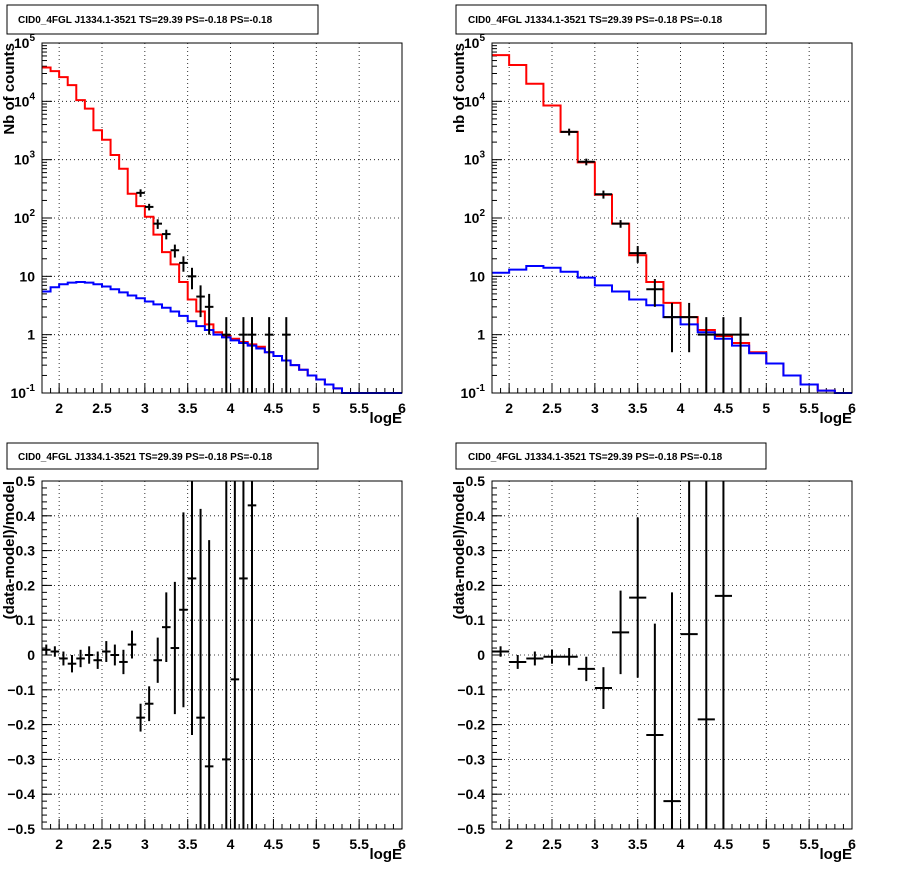 The width and height of the screenshot is (898, 875). Describe the element at coordinates (459, 88) in the screenshot. I see `y-axis-title: nb of counts` at that location.